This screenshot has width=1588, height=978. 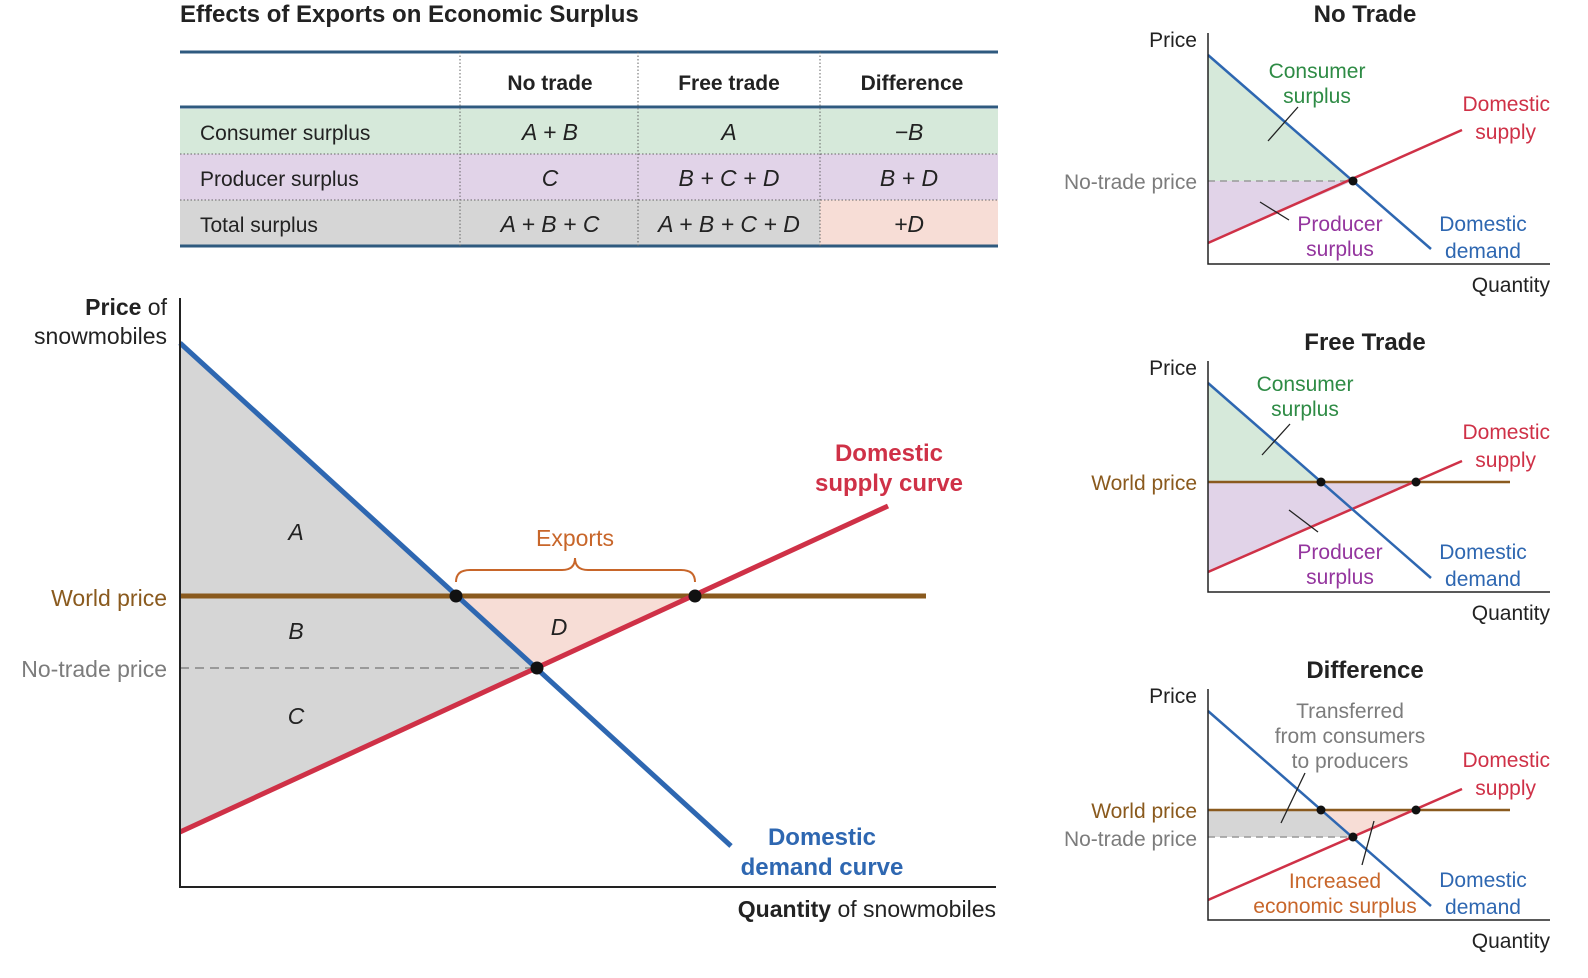 I want to click on consumer-diff-bg, so click(x=909, y=131).